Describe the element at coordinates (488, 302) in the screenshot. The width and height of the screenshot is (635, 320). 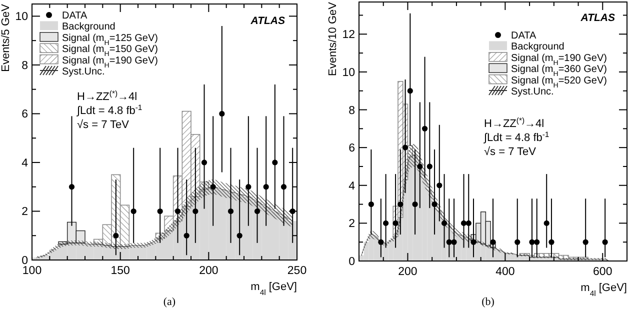
I see `text: (b)` at that location.